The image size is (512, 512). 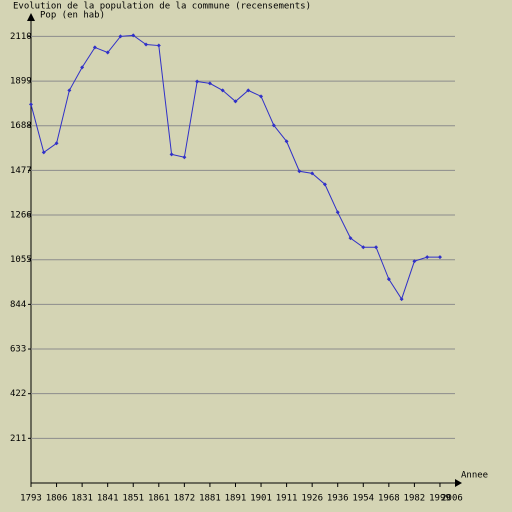 What do you see at coordinates (21, 171) in the screenshot?
I see `y-tick-label: 1477` at bounding box center [21, 171].